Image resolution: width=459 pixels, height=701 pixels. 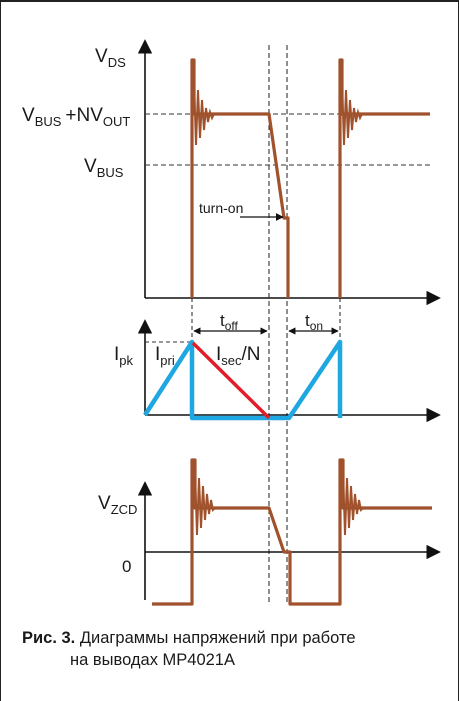 I want to click on turn-on-label: turn-on, so click(x=221, y=208).